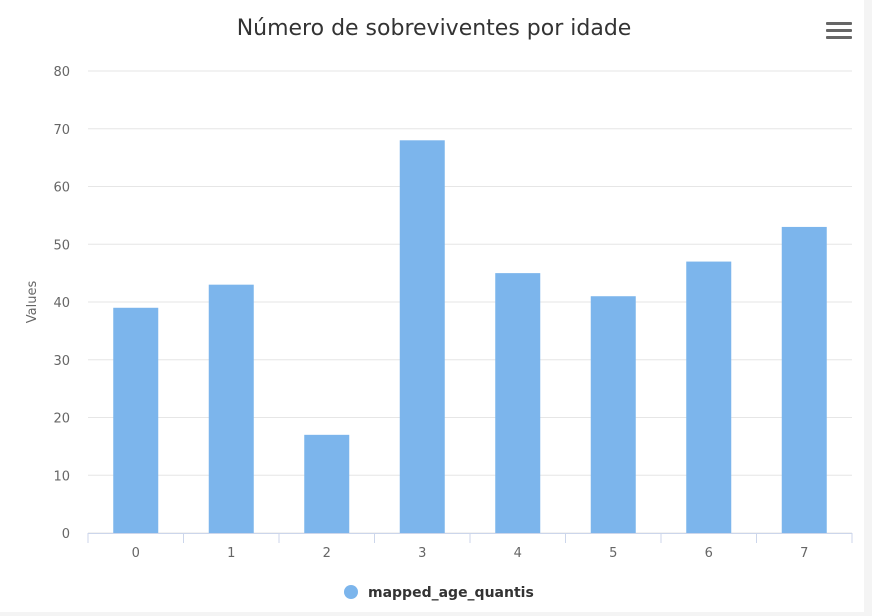 This screenshot has height=616, width=872. Describe the element at coordinates (61, 476) in the screenshot. I see `y-tick-label: 10` at that location.